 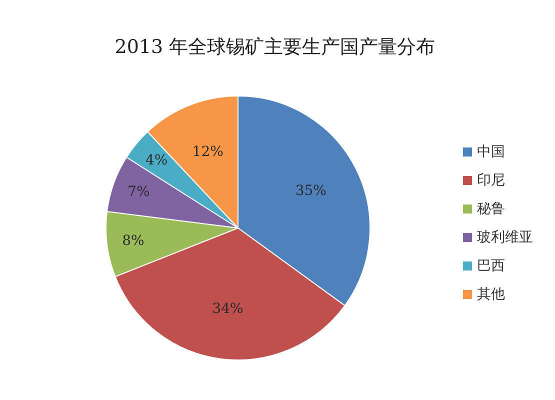 What do you see at coordinates (275, 47) in the screenshot?
I see `title: 2013 年全球锡矿主要生产国产量分布` at bounding box center [275, 47].